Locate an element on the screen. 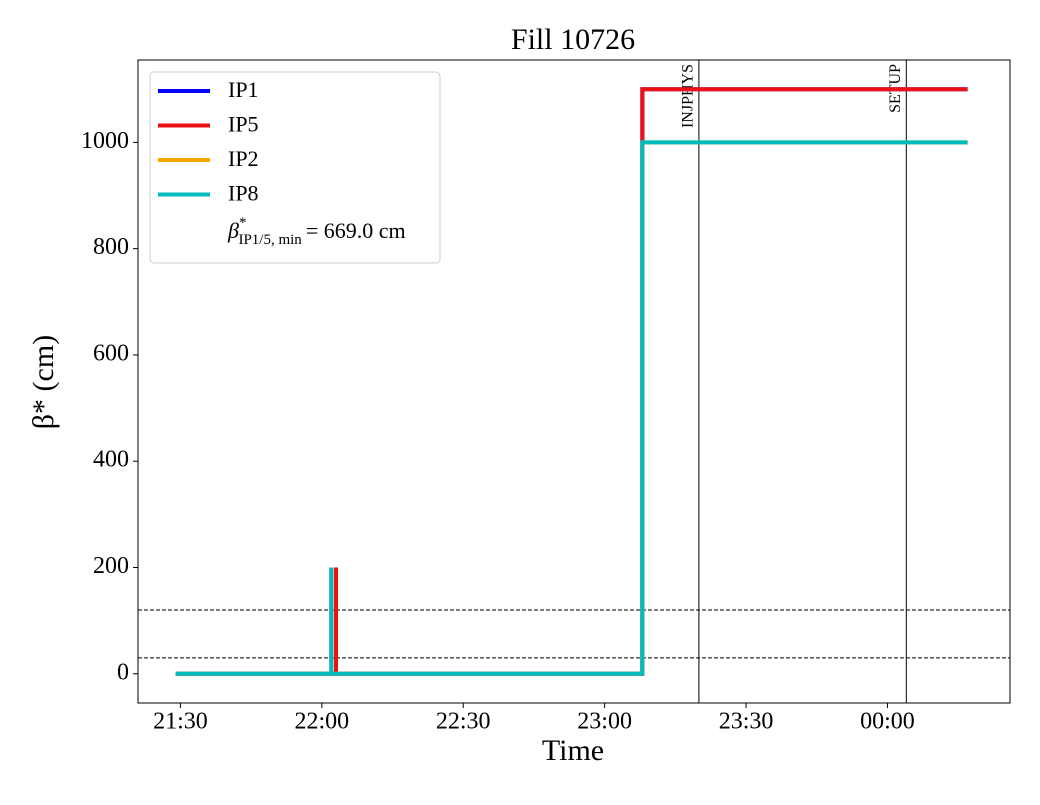 Image resolution: width=1040 pixels, height=805 pixels. x-tick-label: 22:30 is located at coordinates (463, 722).